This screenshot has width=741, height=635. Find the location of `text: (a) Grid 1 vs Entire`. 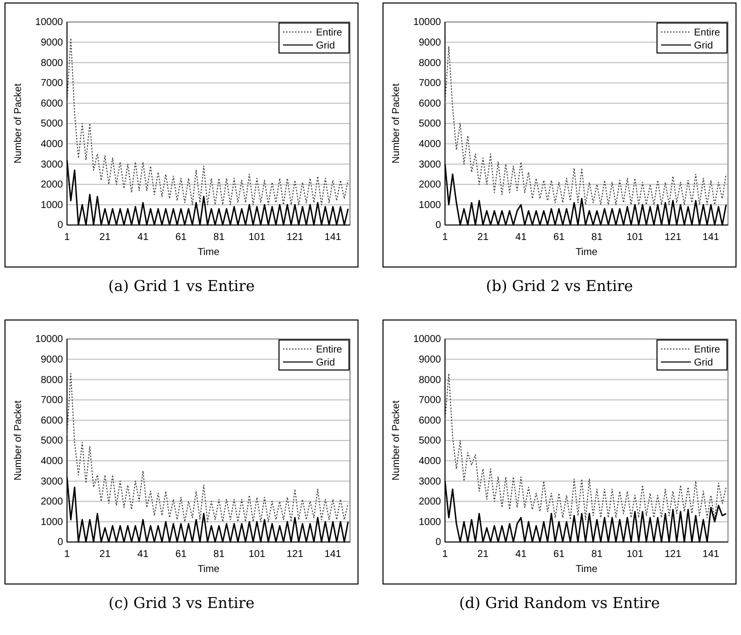

text: (a) Grid 1 vs Entire is located at coordinates (181, 286).